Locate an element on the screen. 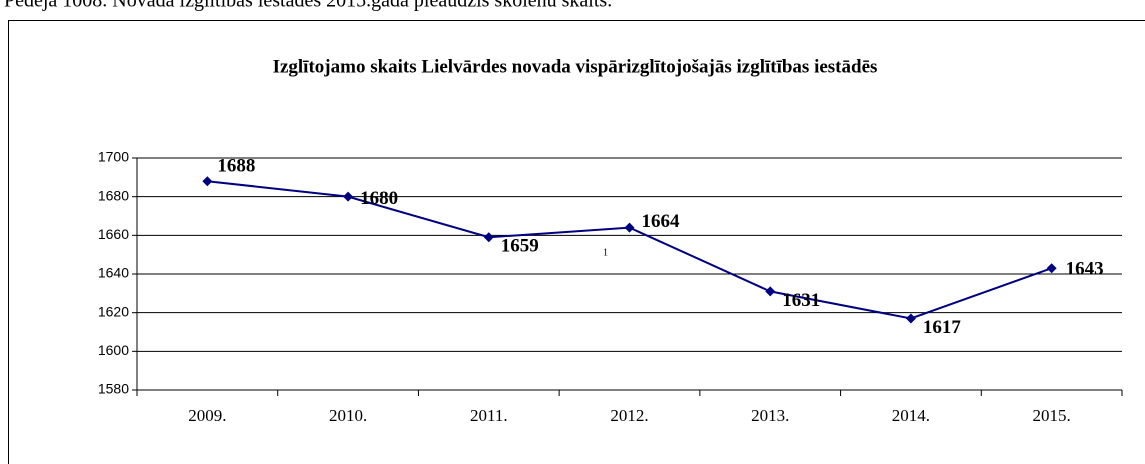  y-tick-label: 1700 is located at coordinates (113, 157).